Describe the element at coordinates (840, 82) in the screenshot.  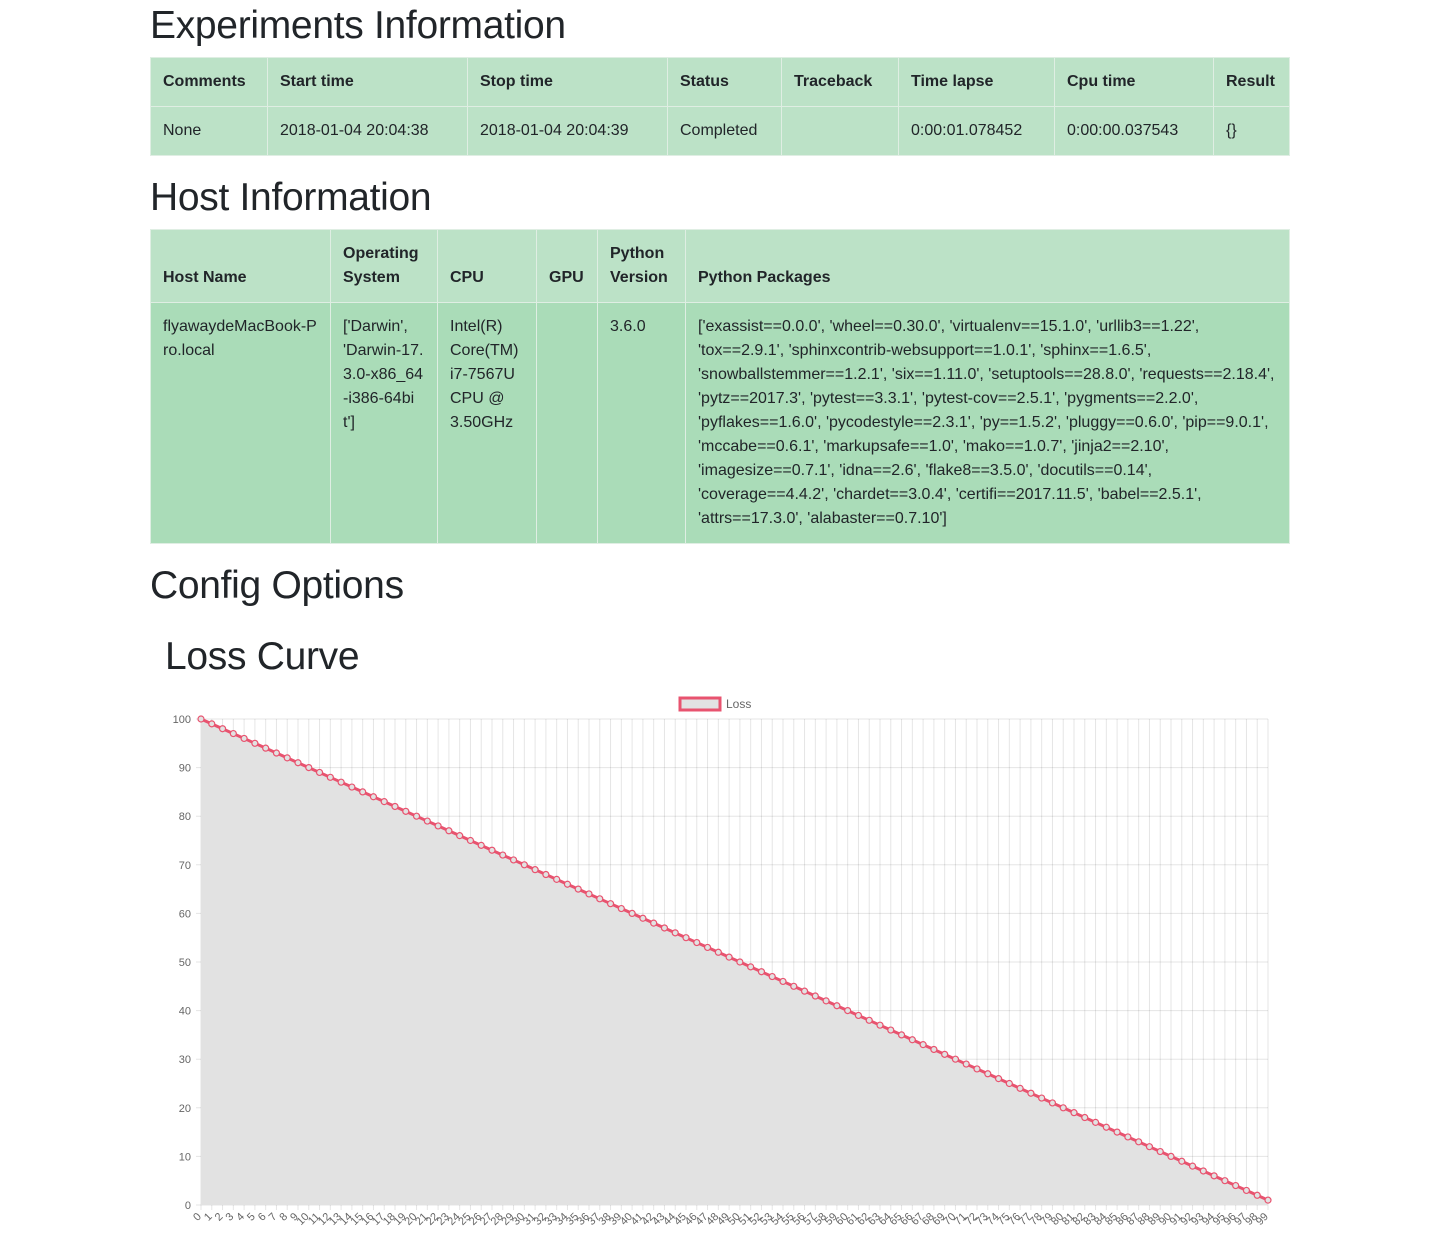
I see `header-traceback: Traceback` at that location.